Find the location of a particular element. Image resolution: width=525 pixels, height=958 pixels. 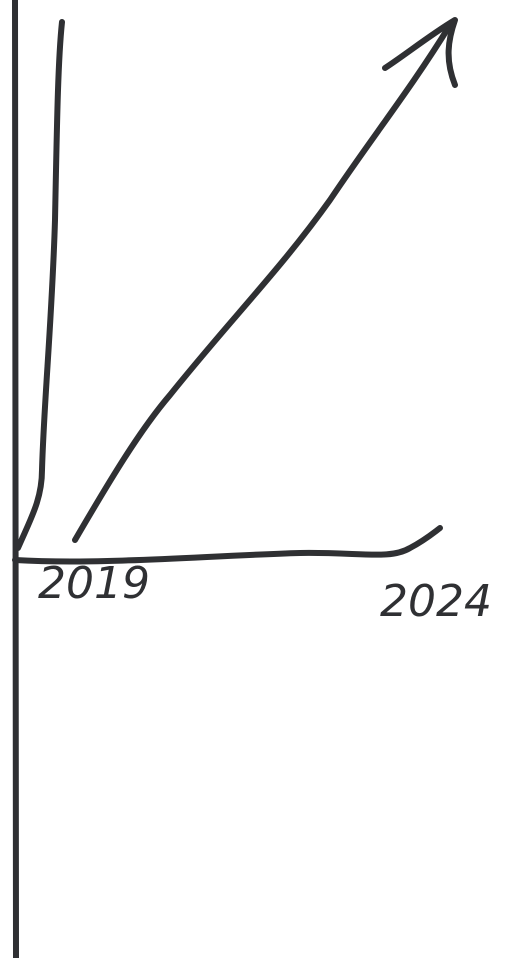

vertical-axis is located at coordinates (15, 479).